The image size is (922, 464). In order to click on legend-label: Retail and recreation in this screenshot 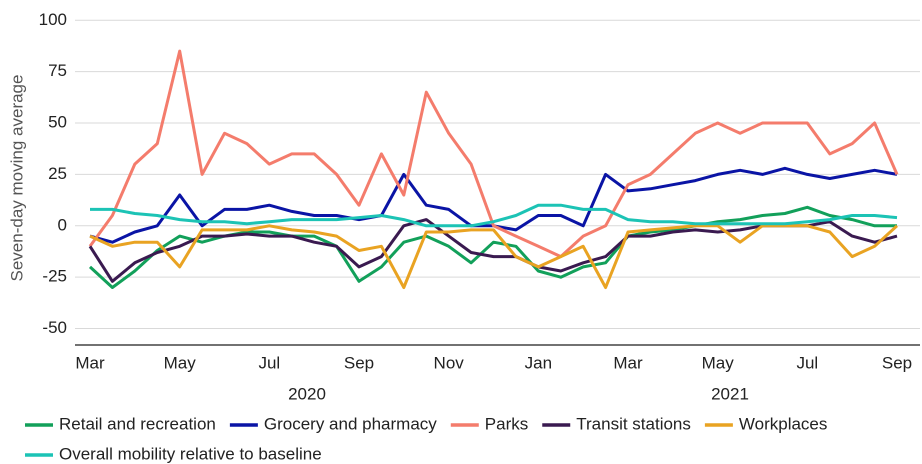, I will do `click(137, 423)`.